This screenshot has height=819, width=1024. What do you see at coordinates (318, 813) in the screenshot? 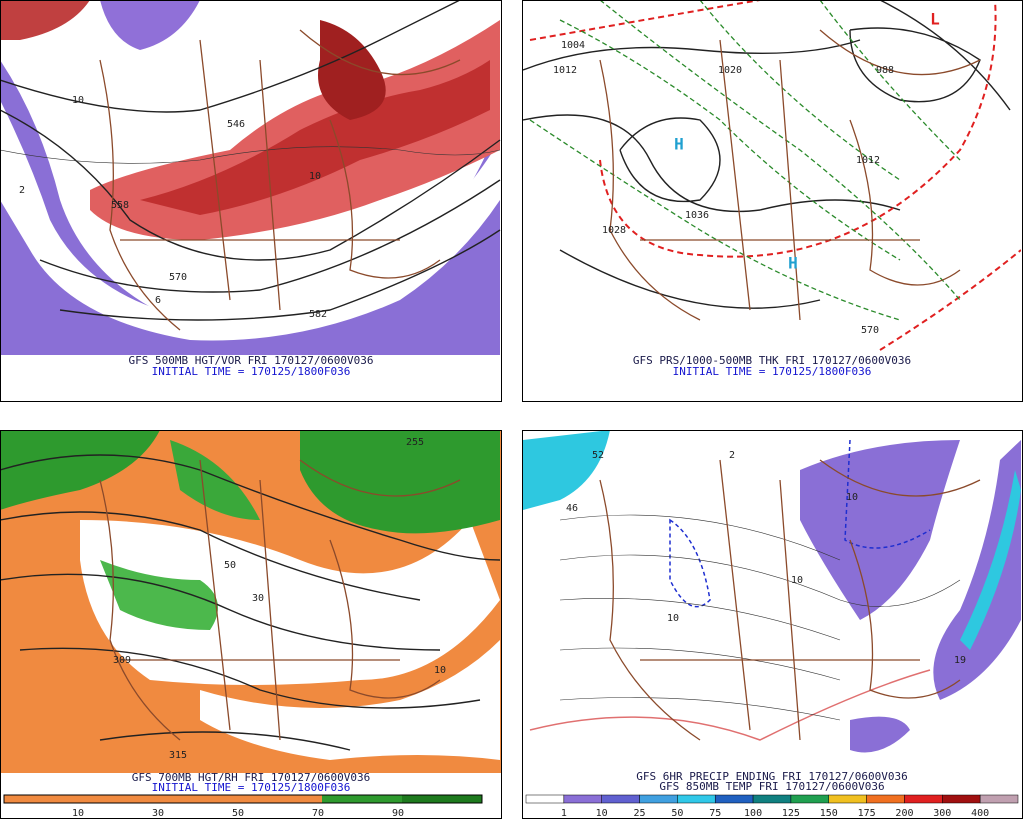
I see `colorbar-label: 70` at bounding box center [318, 813].